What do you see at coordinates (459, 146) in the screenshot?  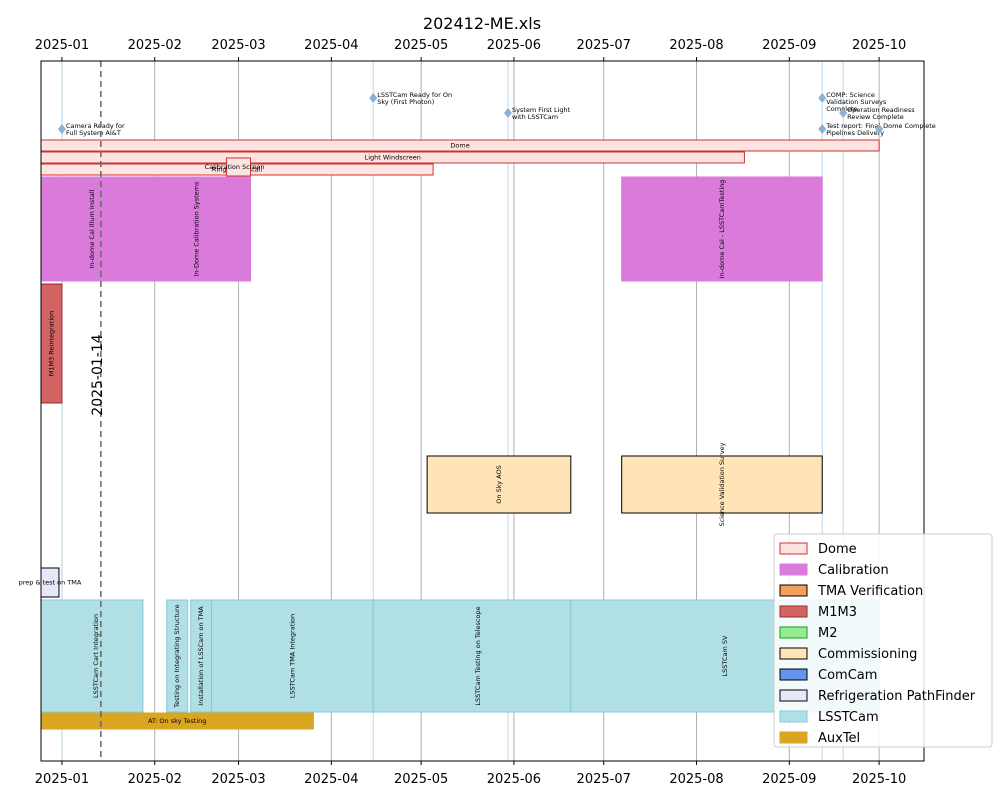 I see `task-label: Dome` at bounding box center [459, 146].